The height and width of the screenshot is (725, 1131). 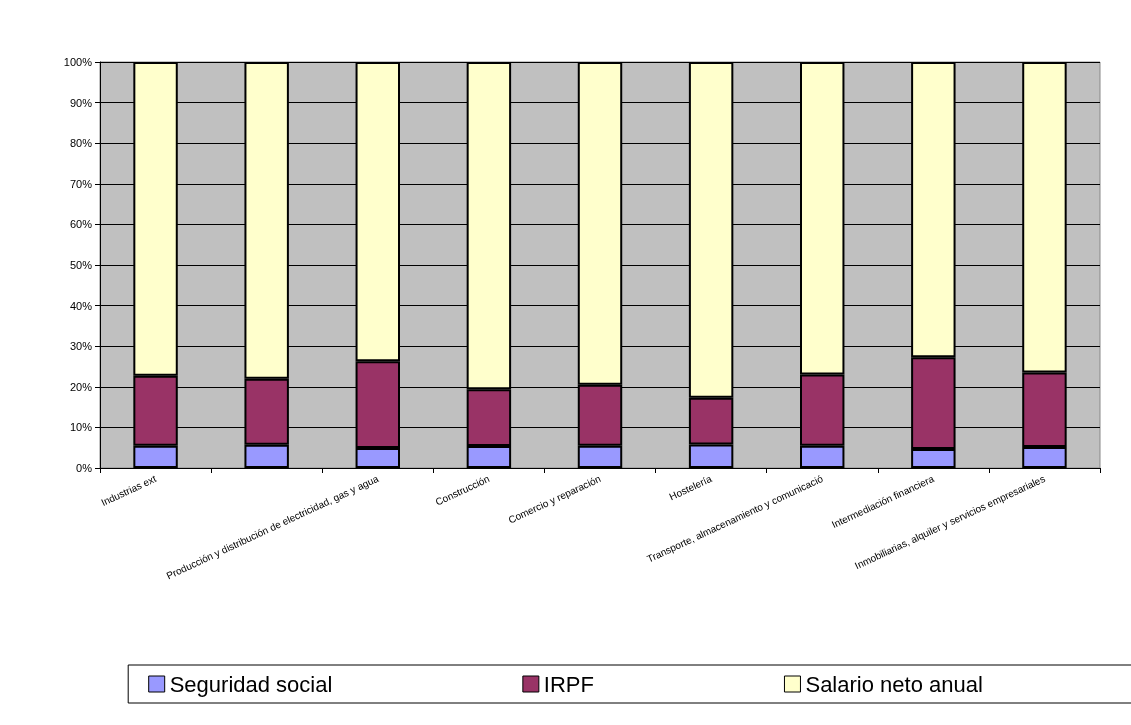 I want to click on y-tick-label: 100%, so click(x=78, y=62).